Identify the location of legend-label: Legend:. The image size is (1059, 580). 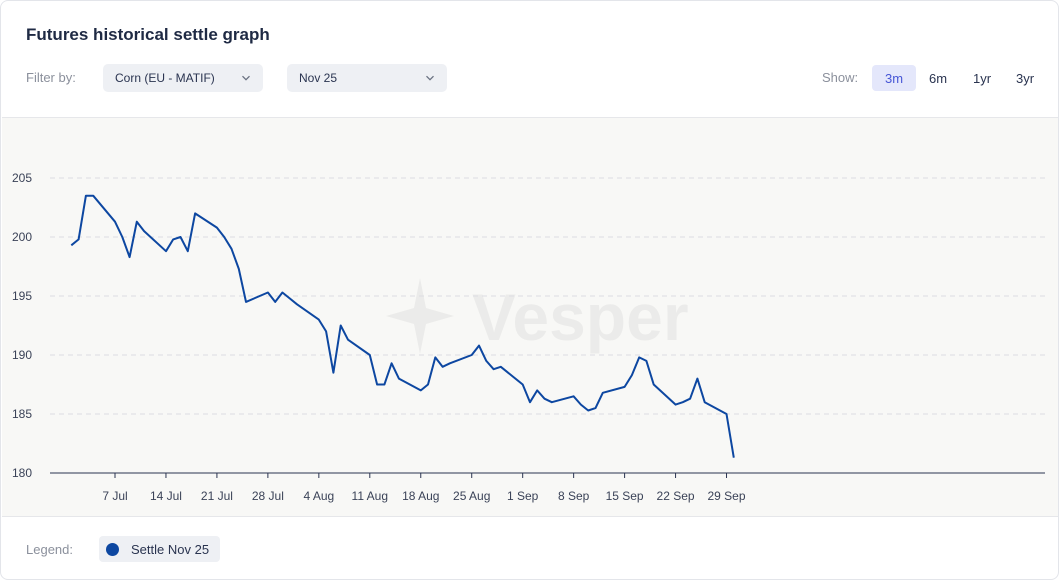
(49, 549).